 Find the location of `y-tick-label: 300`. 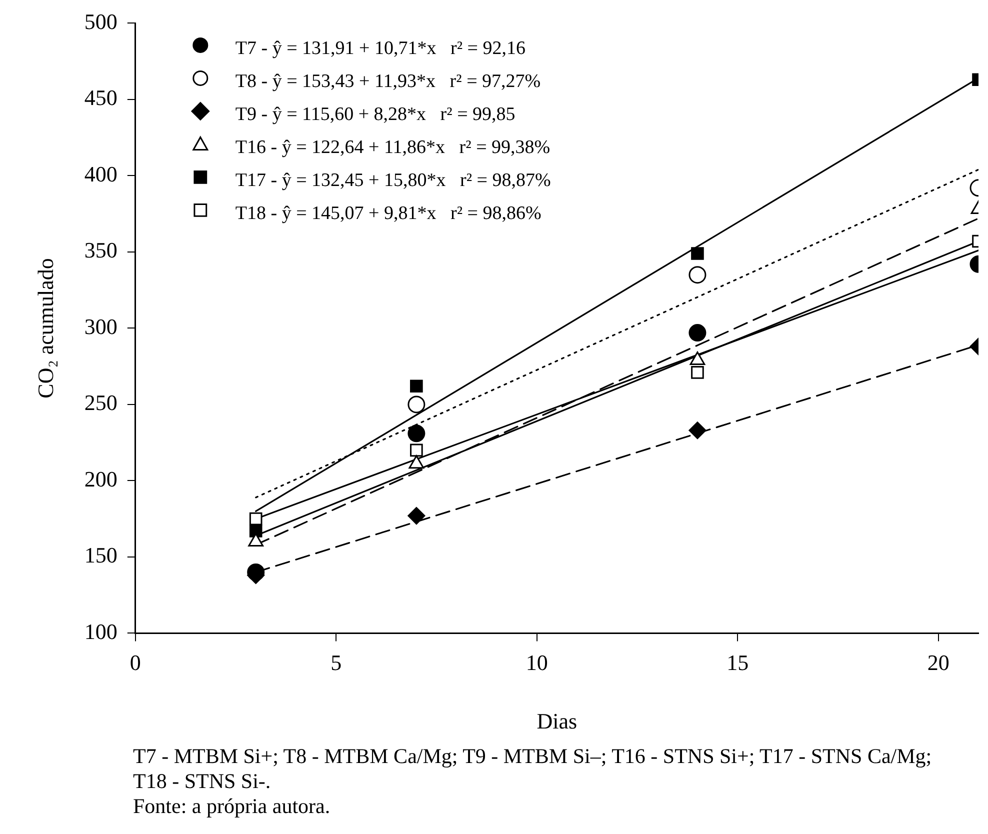

y-tick-label: 300 is located at coordinates (101, 326).